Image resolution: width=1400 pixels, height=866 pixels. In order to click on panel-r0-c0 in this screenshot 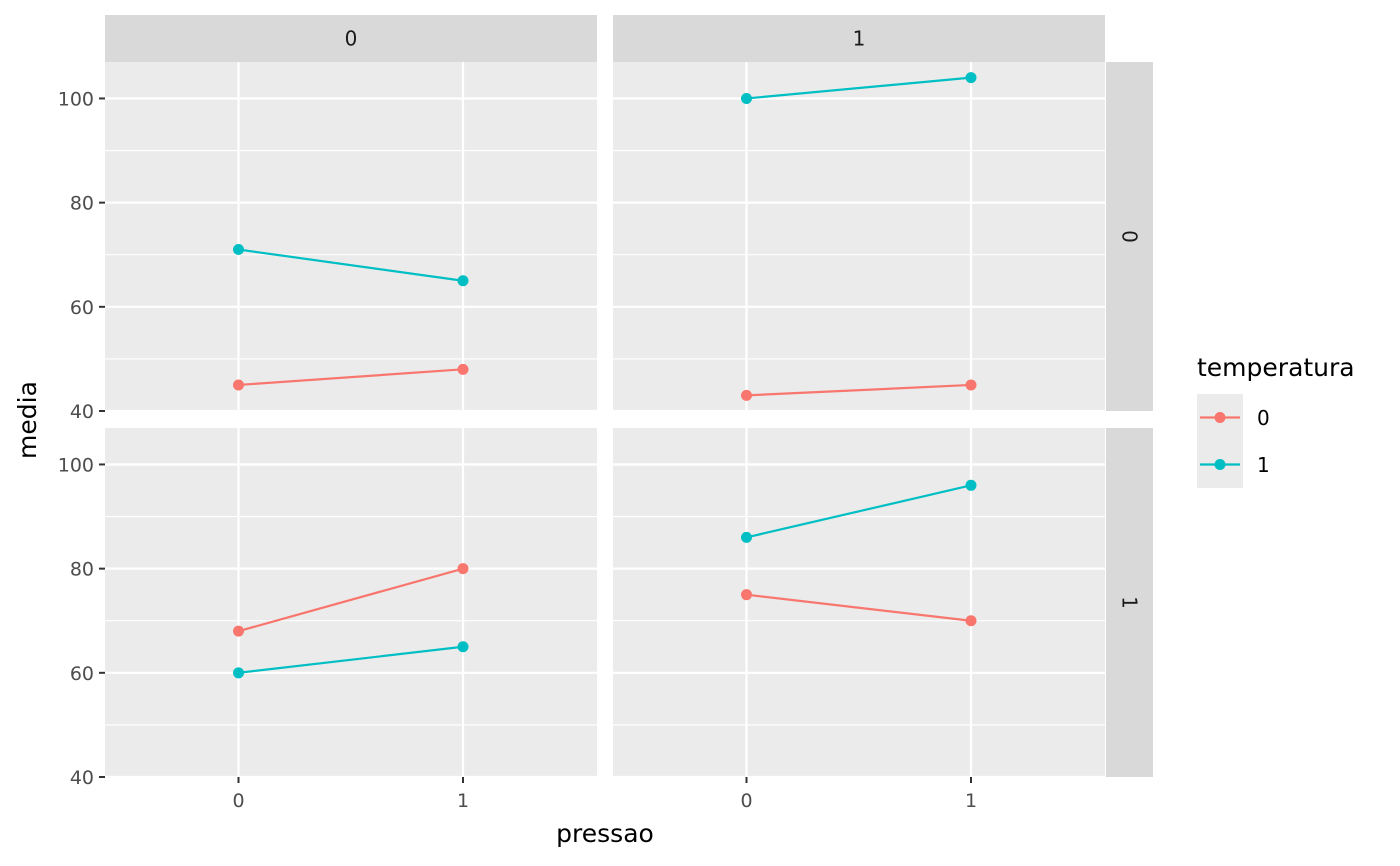, I will do `click(351, 237)`.